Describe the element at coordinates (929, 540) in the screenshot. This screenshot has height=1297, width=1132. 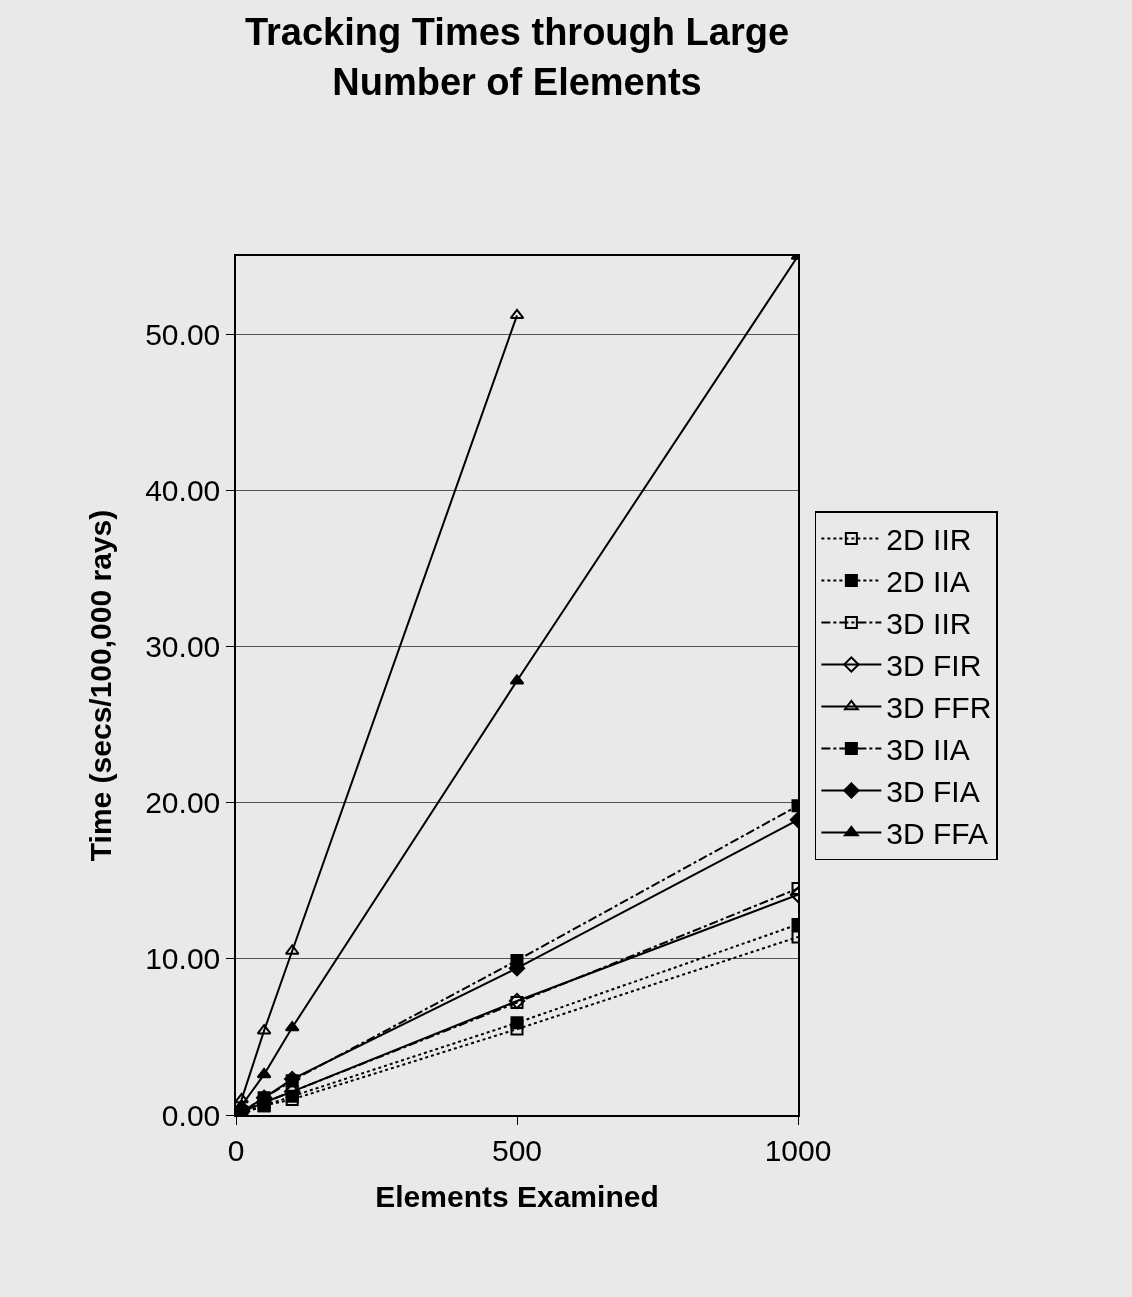
I see `legend-label: 2D IIR` at that location.